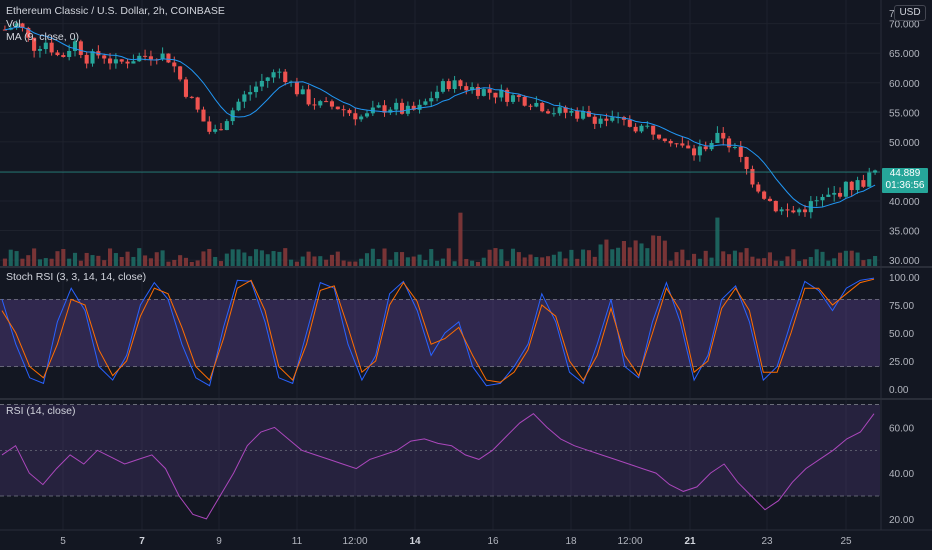  I want to click on y-tick-label: 7, so click(892, 14).